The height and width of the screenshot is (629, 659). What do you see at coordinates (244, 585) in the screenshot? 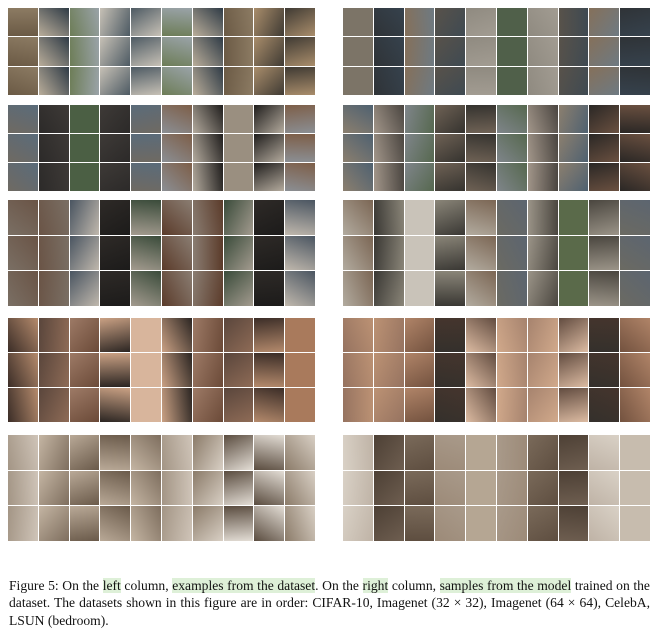
I see `caption-highlight-examples: examples from the dataset` at bounding box center [244, 585].